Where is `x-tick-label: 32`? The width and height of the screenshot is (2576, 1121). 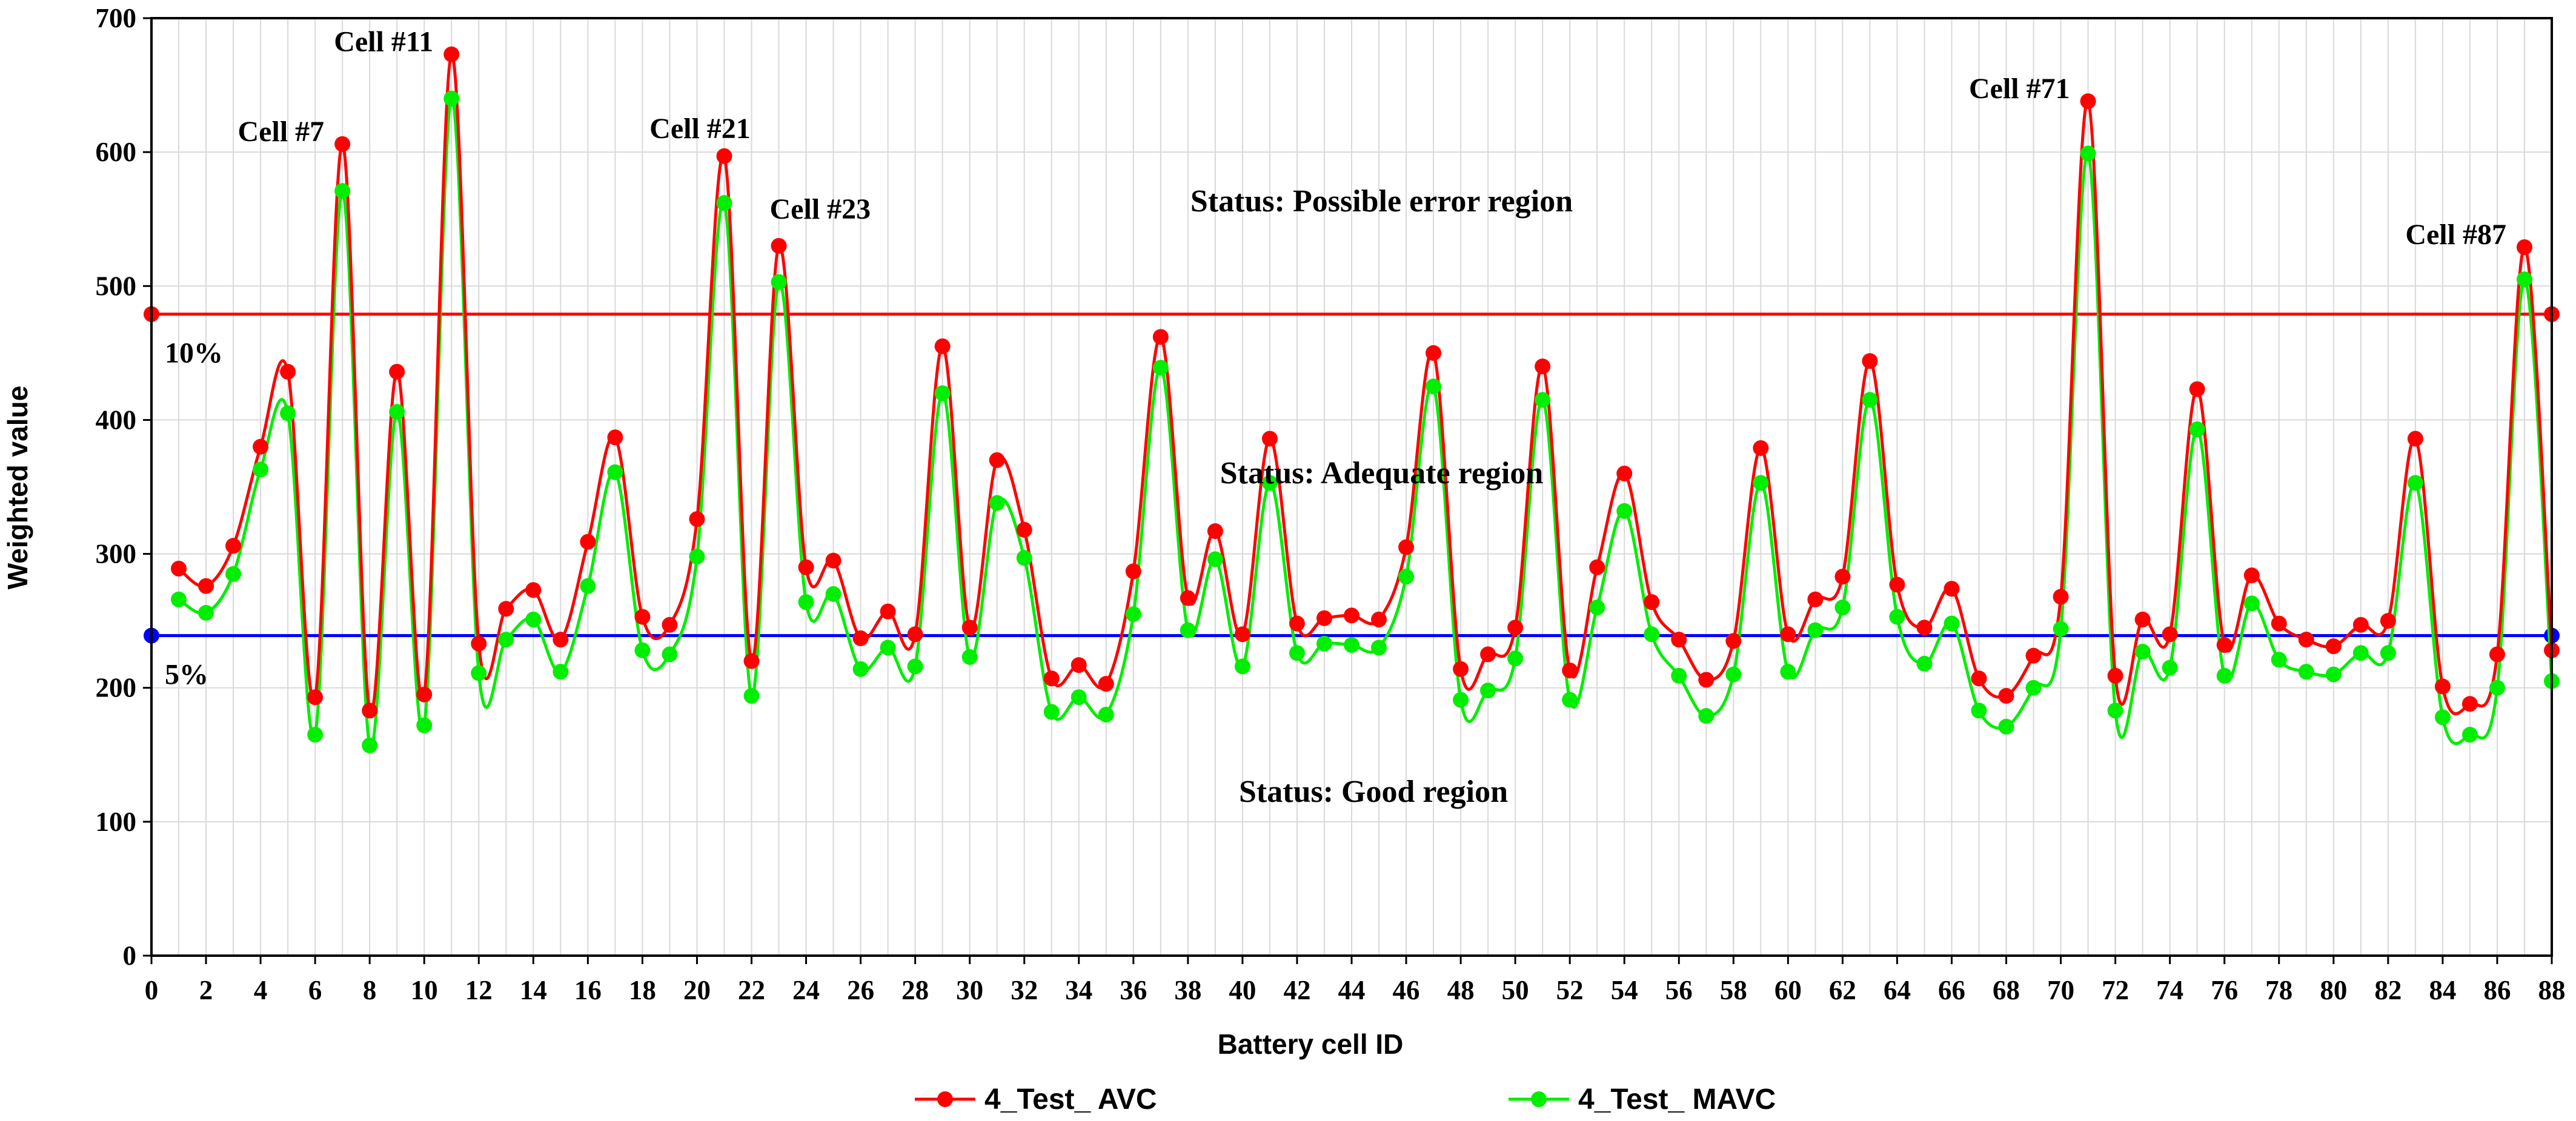 x-tick-label: 32 is located at coordinates (1024, 990).